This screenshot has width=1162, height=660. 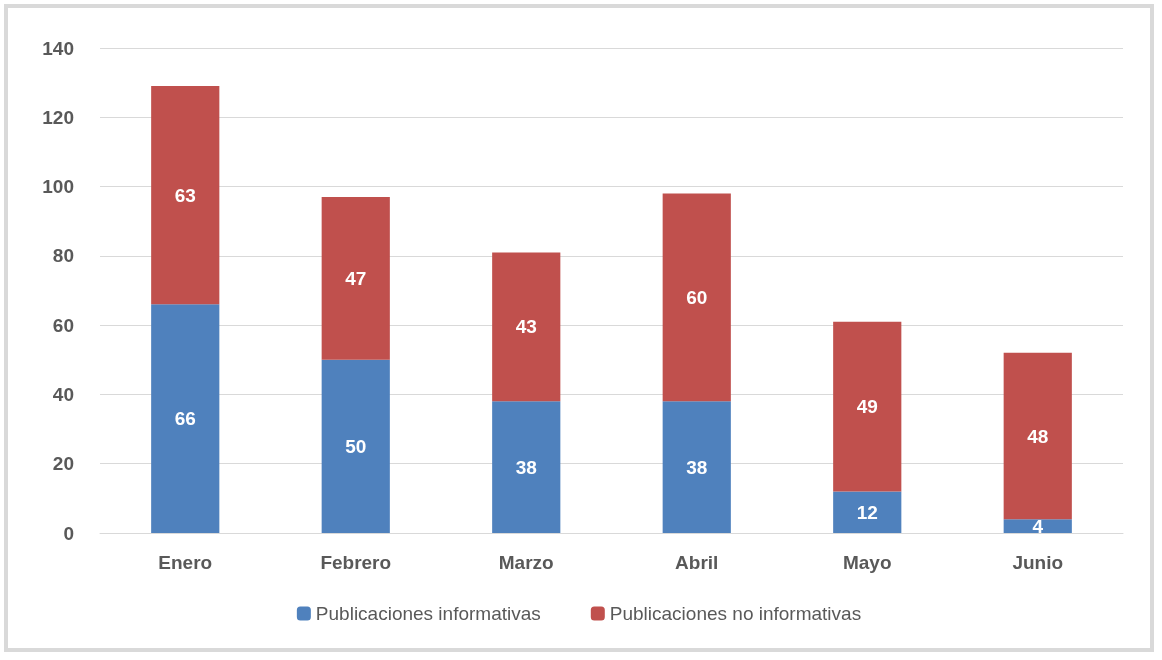 I want to click on data-label: 50, so click(x=356, y=446).